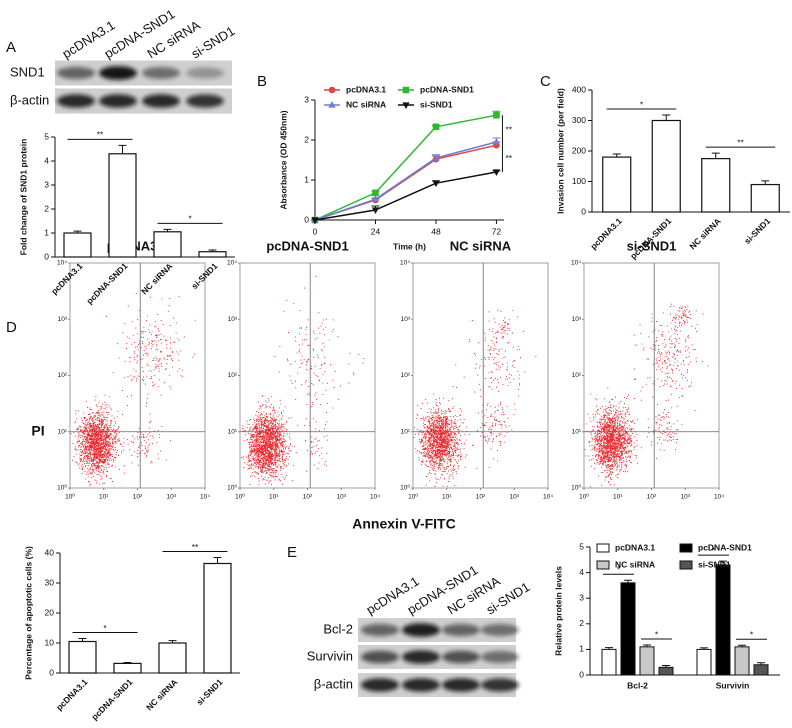  Describe the element at coordinates (405, 196) in the screenshot. I see `line-series` at that location.